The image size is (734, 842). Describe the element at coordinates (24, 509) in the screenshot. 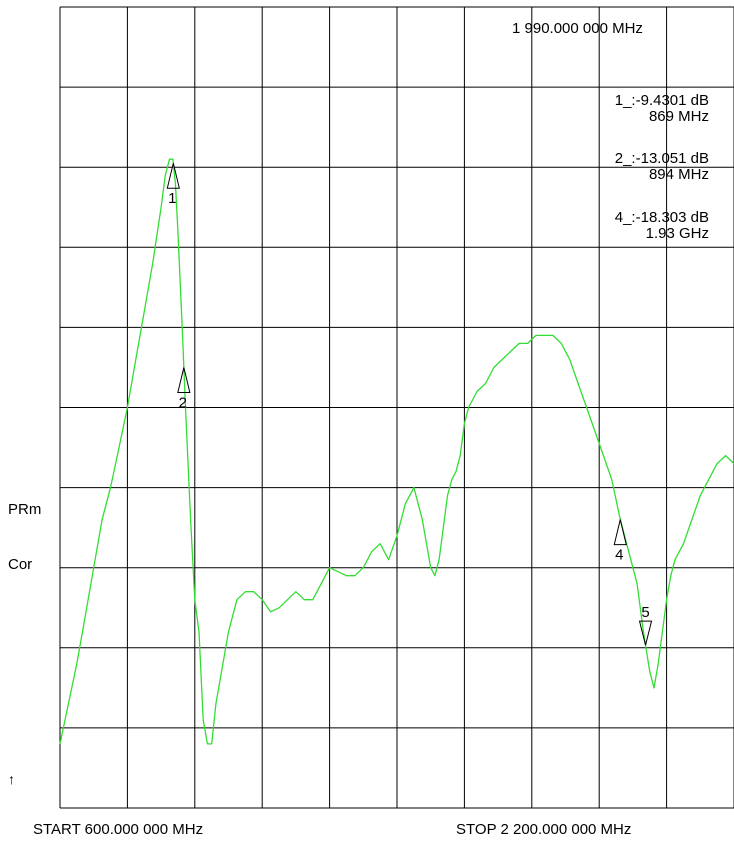

I see `left-label-prm: PRm` at that location.